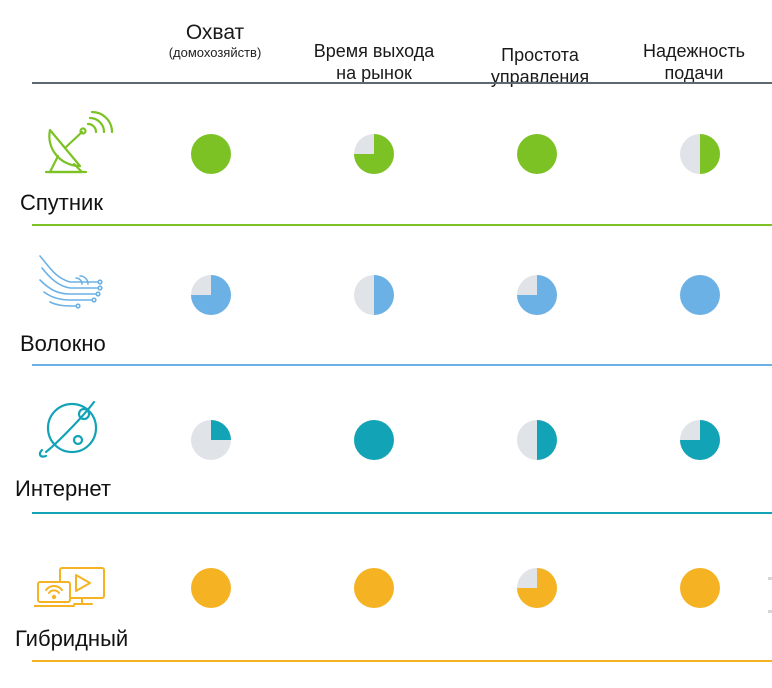  What do you see at coordinates (402, 83) in the screenshot?
I see `header-divider` at bounding box center [402, 83].